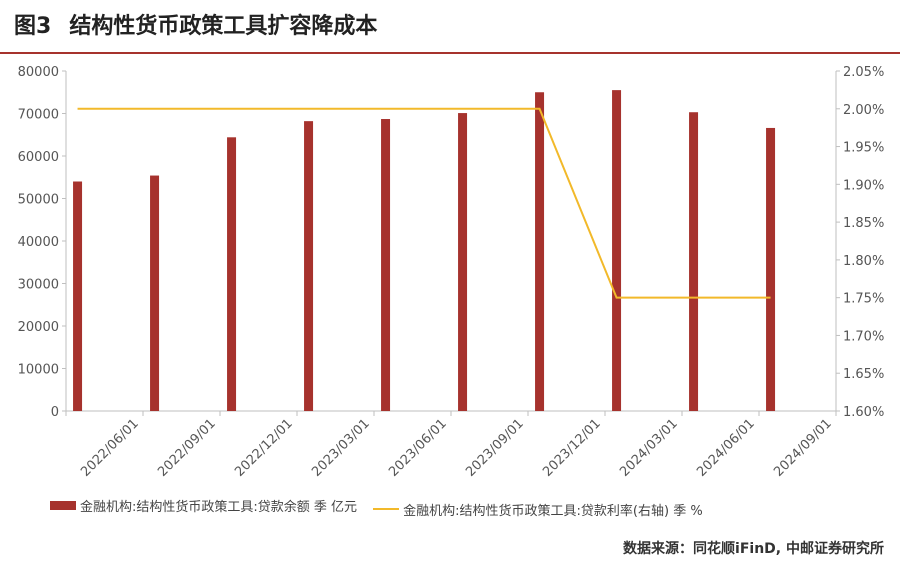 Image resolution: width=900 pixels, height=571 pixels. Describe the element at coordinates (753, 549) in the screenshot. I see `data-source: 数据来源：同花顺iFinD, 中邮证券研究所` at that location.